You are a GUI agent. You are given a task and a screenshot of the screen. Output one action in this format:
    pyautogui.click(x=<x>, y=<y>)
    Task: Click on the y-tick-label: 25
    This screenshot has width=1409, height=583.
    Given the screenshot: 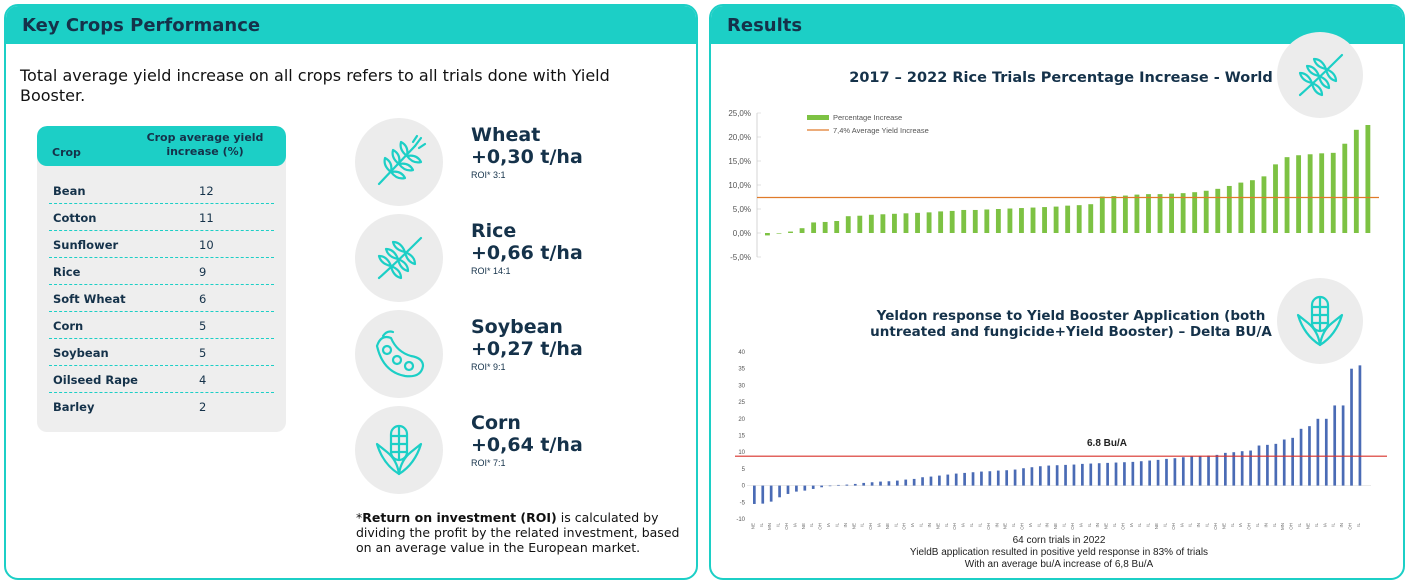 What is the action you would take?
    pyautogui.click(x=741, y=403)
    